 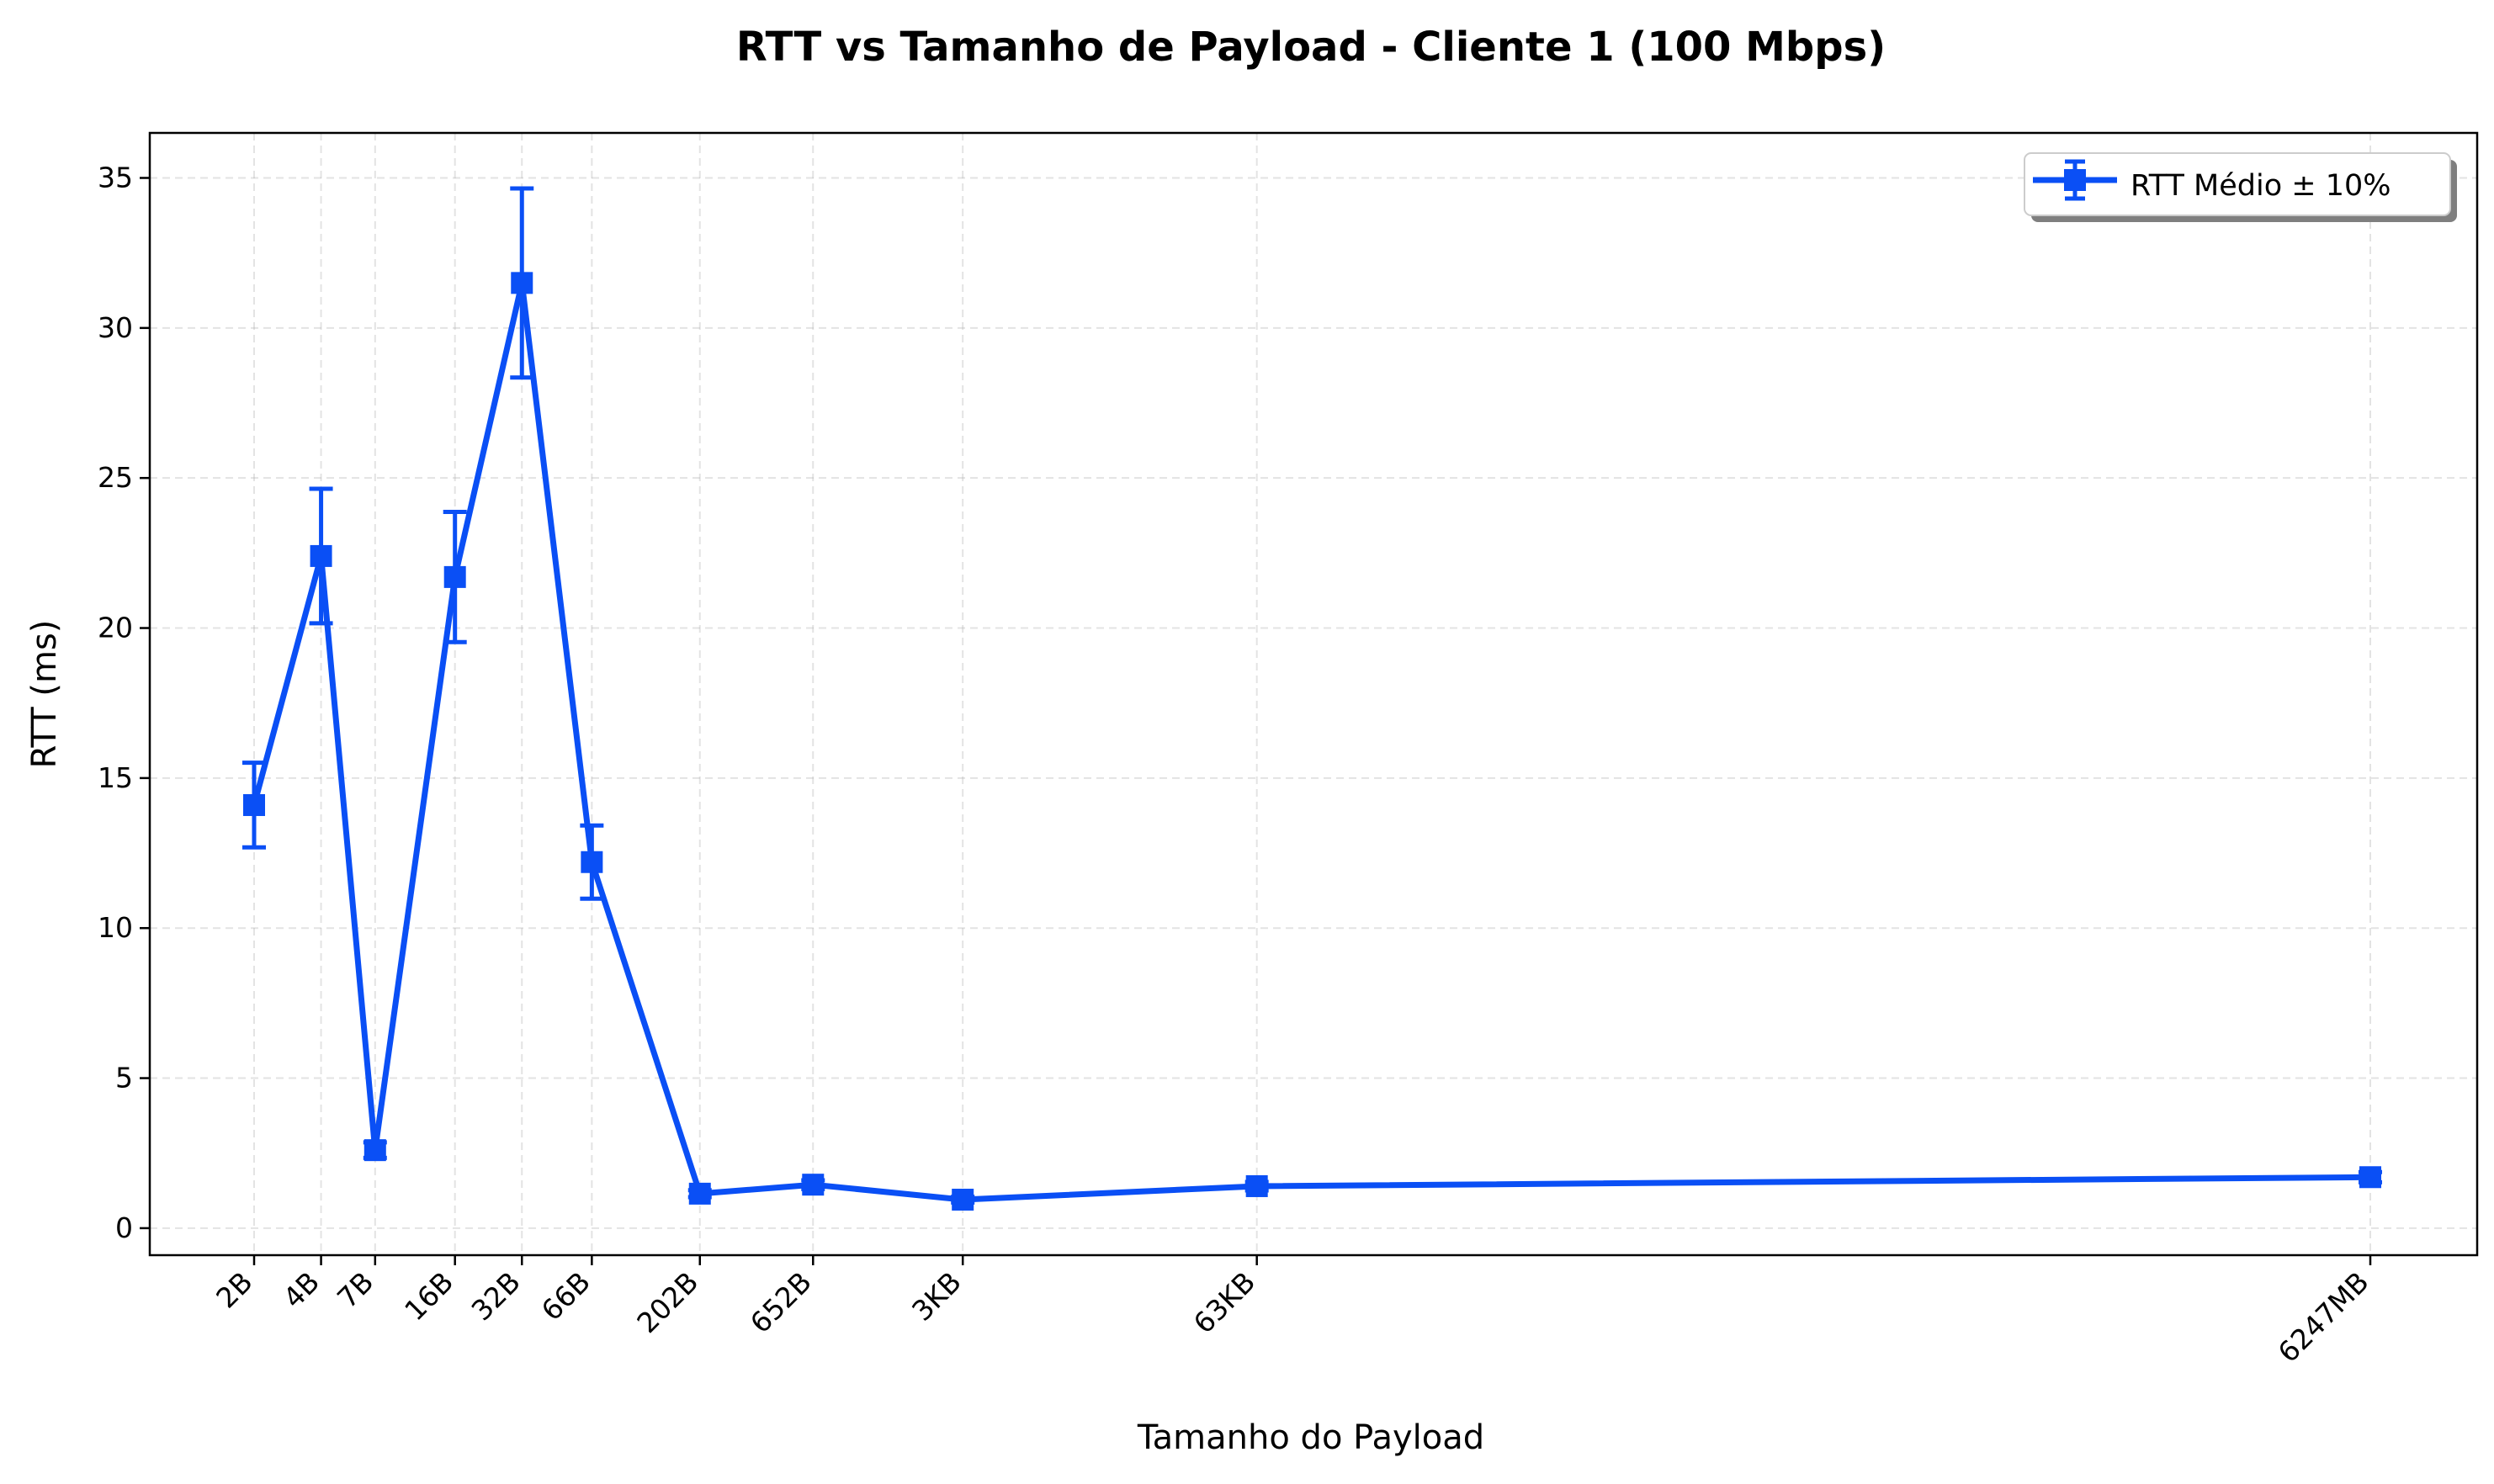 I want to click on legend-box, so click(x=2237, y=184).